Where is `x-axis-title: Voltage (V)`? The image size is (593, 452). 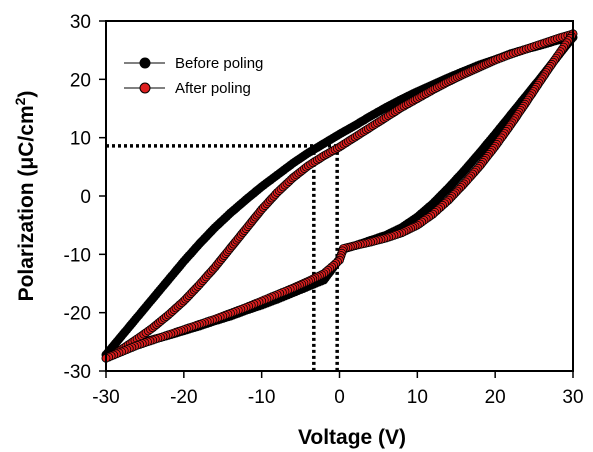 x-axis-title: Voltage (V) is located at coordinates (352, 437).